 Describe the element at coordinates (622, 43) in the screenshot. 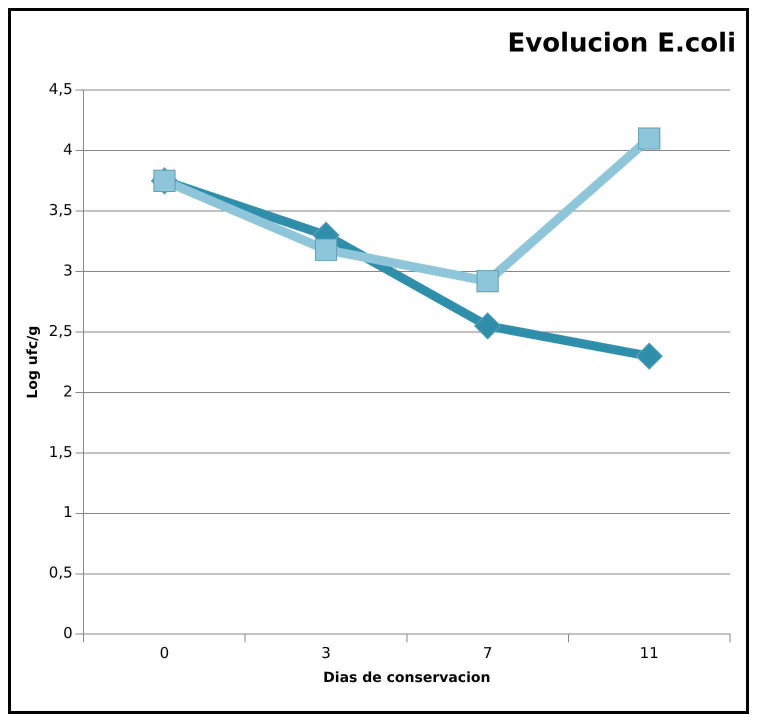

I see `chart-title: Evolucion E.coli` at that location.